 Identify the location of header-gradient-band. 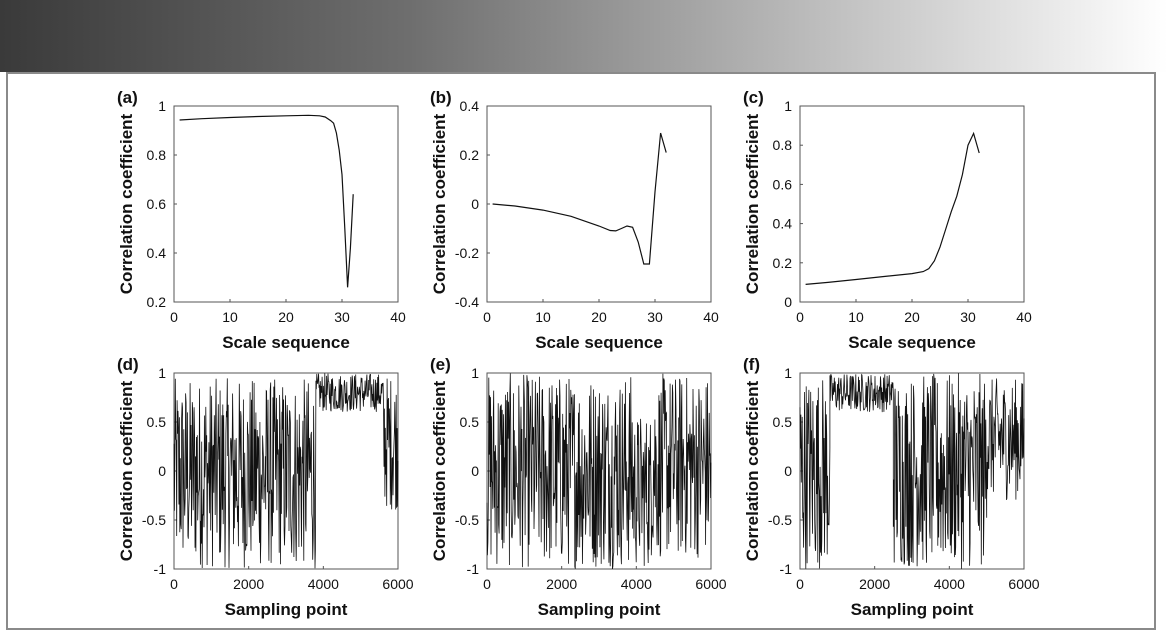
(584, 36).